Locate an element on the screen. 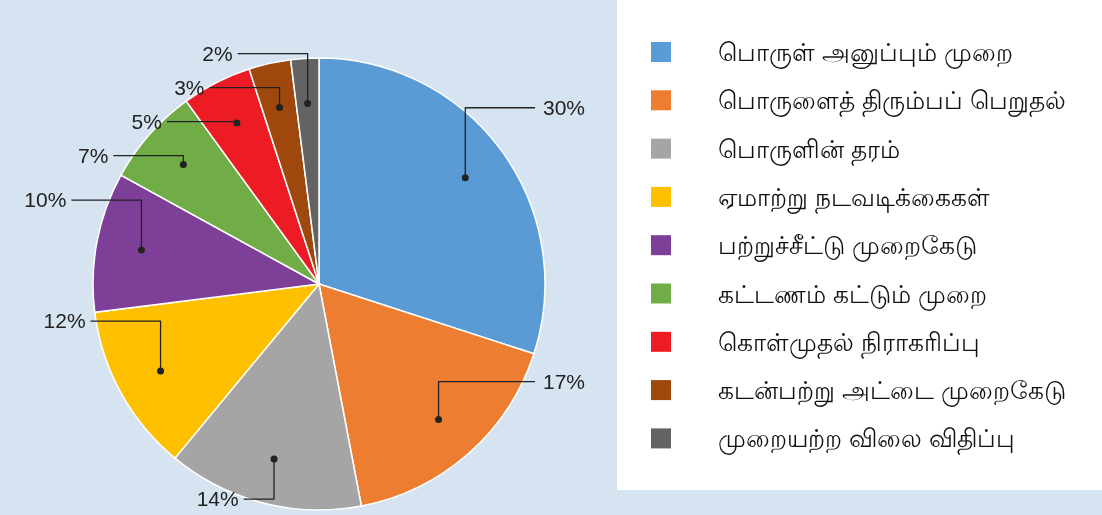 The width and height of the screenshot is (1102, 515). data-label: 7% is located at coordinates (93, 155).